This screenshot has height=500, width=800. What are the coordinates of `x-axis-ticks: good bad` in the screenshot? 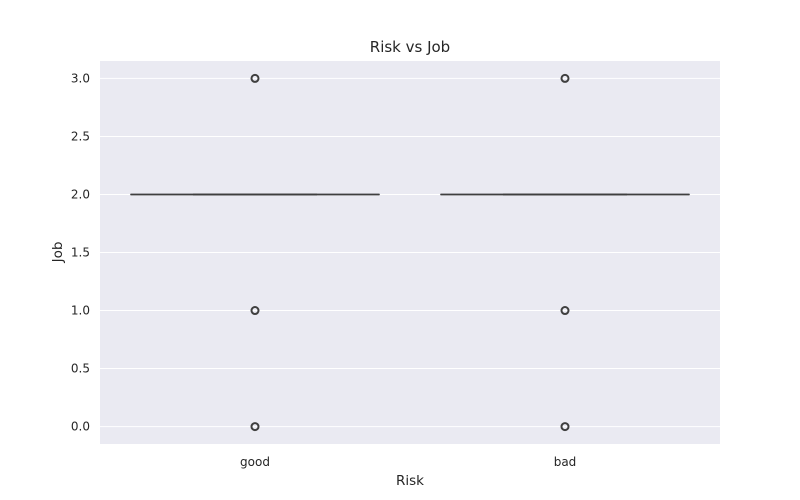 It's located at (408, 462).